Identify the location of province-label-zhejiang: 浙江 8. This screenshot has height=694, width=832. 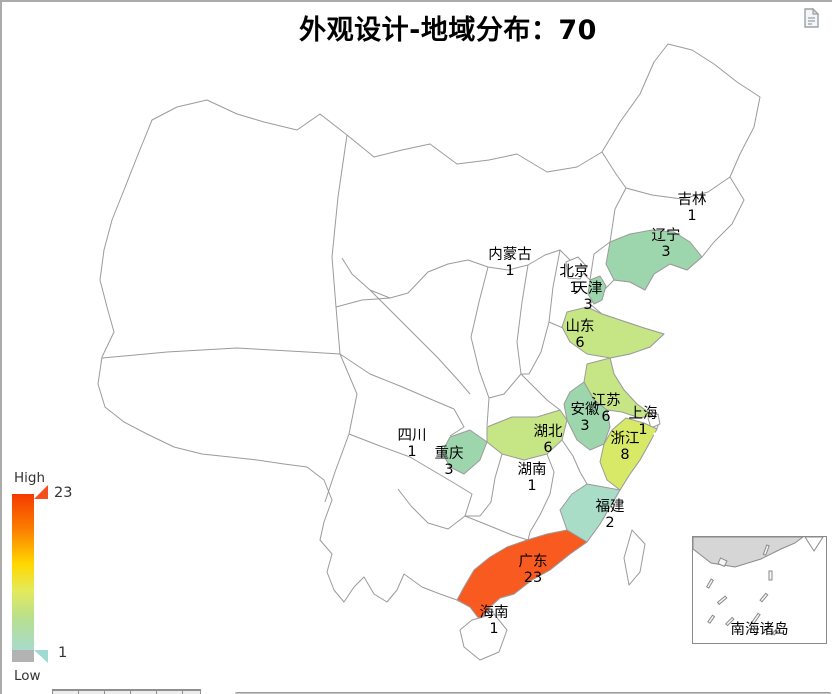
(625, 447).